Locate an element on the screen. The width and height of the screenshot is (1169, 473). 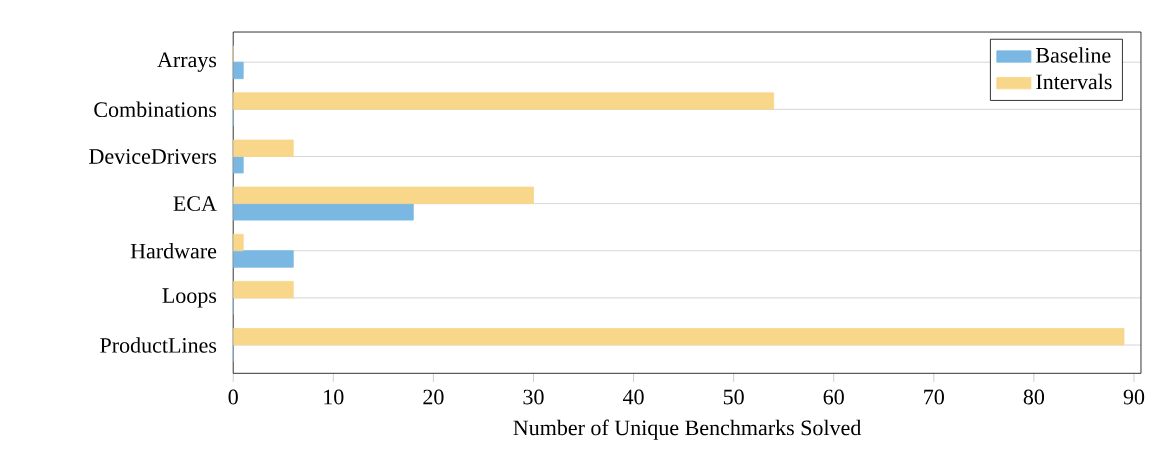
x-tick-label: 70 is located at coordinates (934, 397).